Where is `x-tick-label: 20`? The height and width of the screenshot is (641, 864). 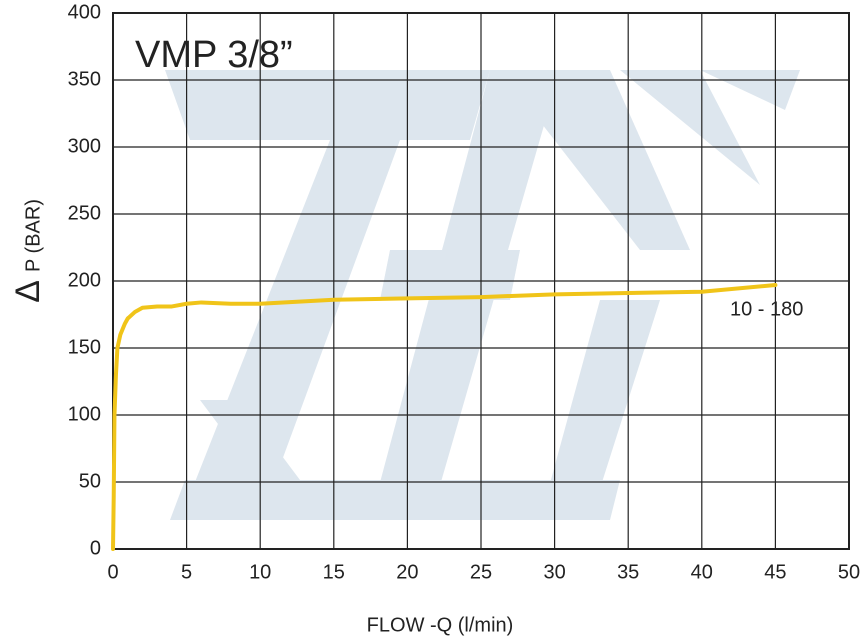 x-tick-label: 20 is located at coordinates (407, 572).